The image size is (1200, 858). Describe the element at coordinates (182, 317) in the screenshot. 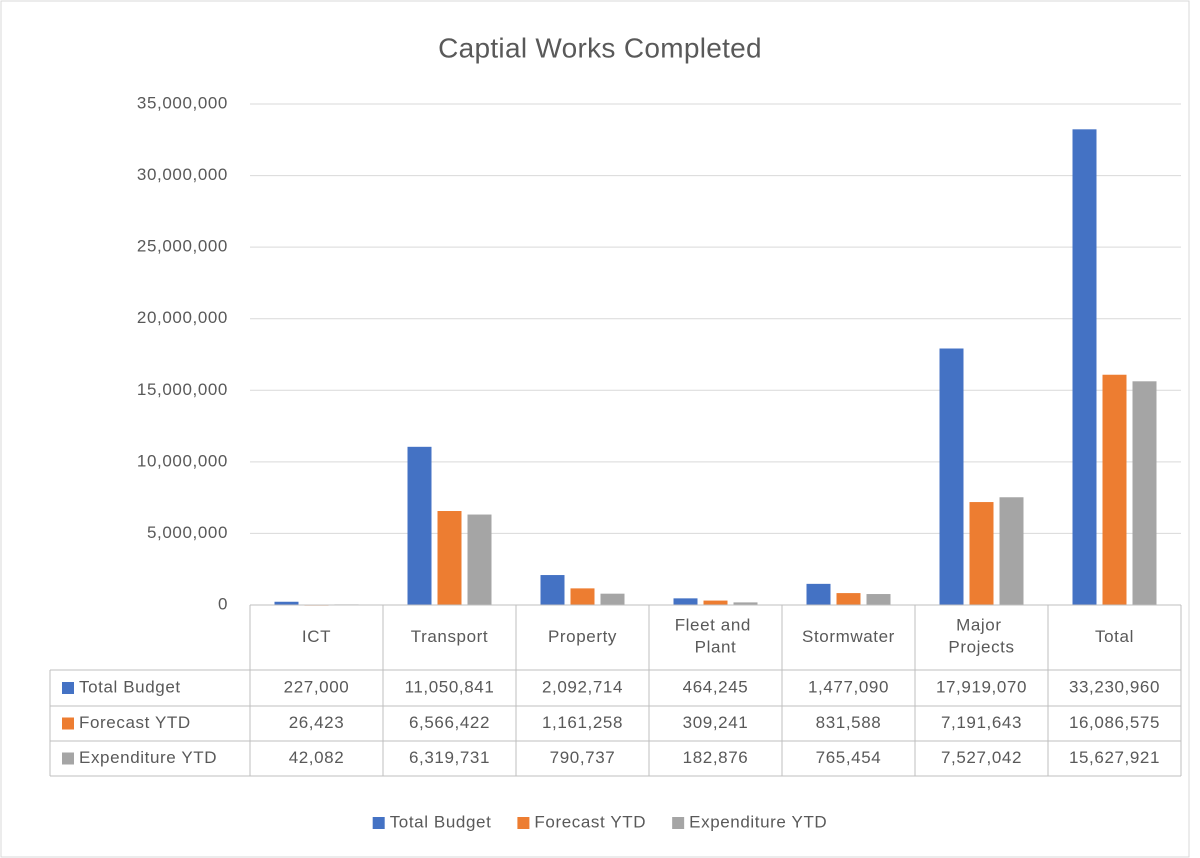

I see `y-tick-label: 20,000,000` at that location.